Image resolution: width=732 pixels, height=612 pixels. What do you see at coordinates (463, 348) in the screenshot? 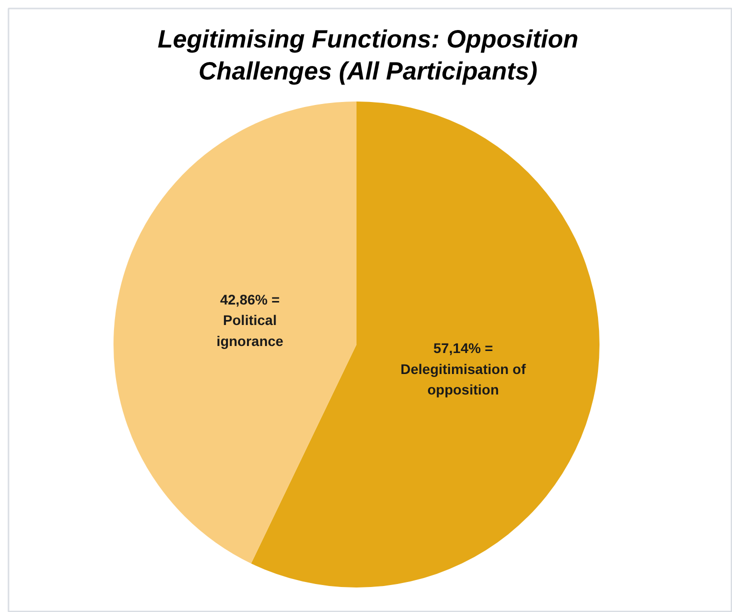
I see `data-label: 57,14% =` at bounding box center [463, 348].